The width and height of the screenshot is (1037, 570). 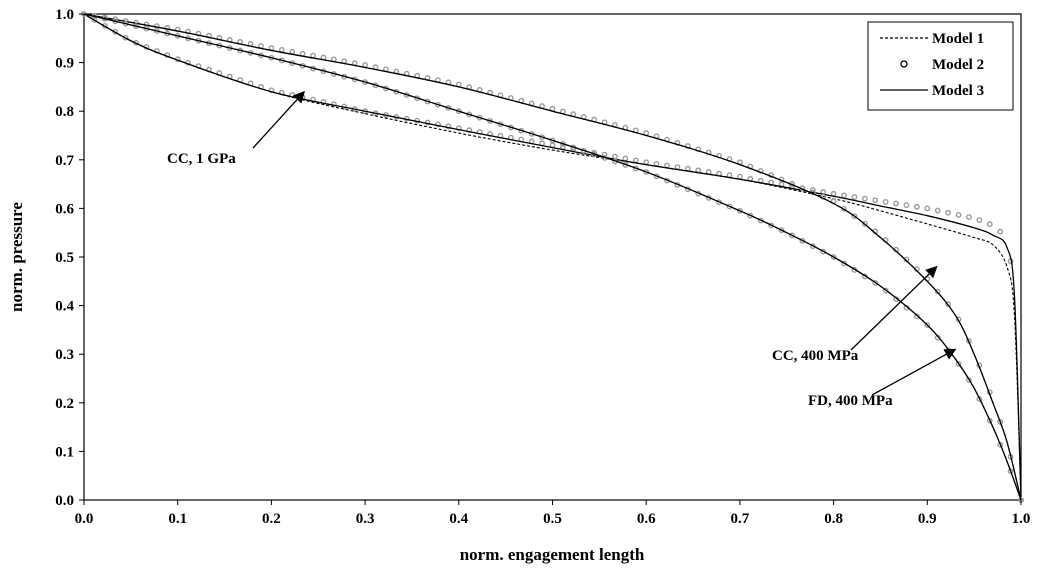 What do you see at coordinates (64, 501) in the screenshot?
I see `y-tick-label: 0.0` at bounding box center [64, 501].